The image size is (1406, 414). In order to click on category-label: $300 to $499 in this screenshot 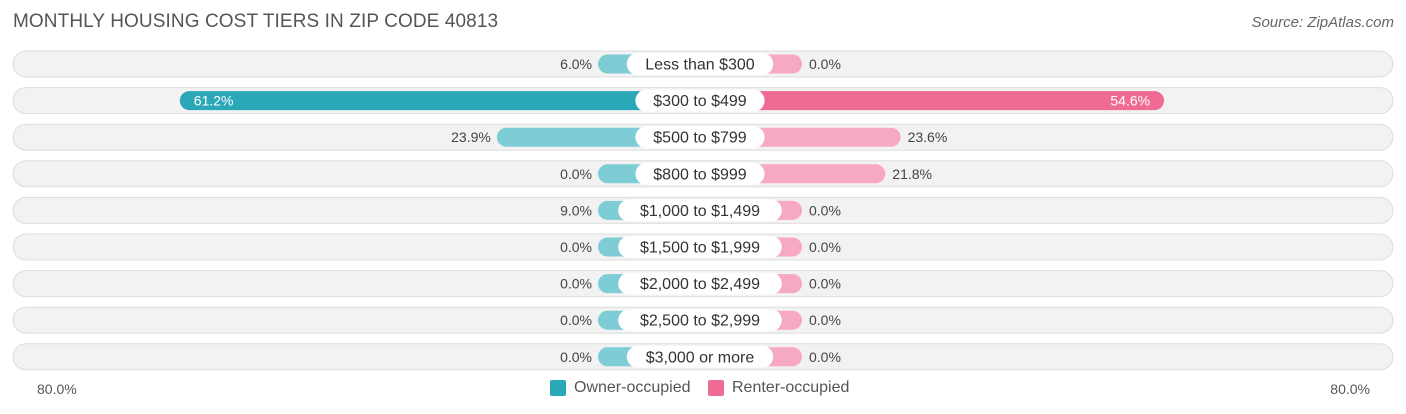, I will do `click(700, 101)`.